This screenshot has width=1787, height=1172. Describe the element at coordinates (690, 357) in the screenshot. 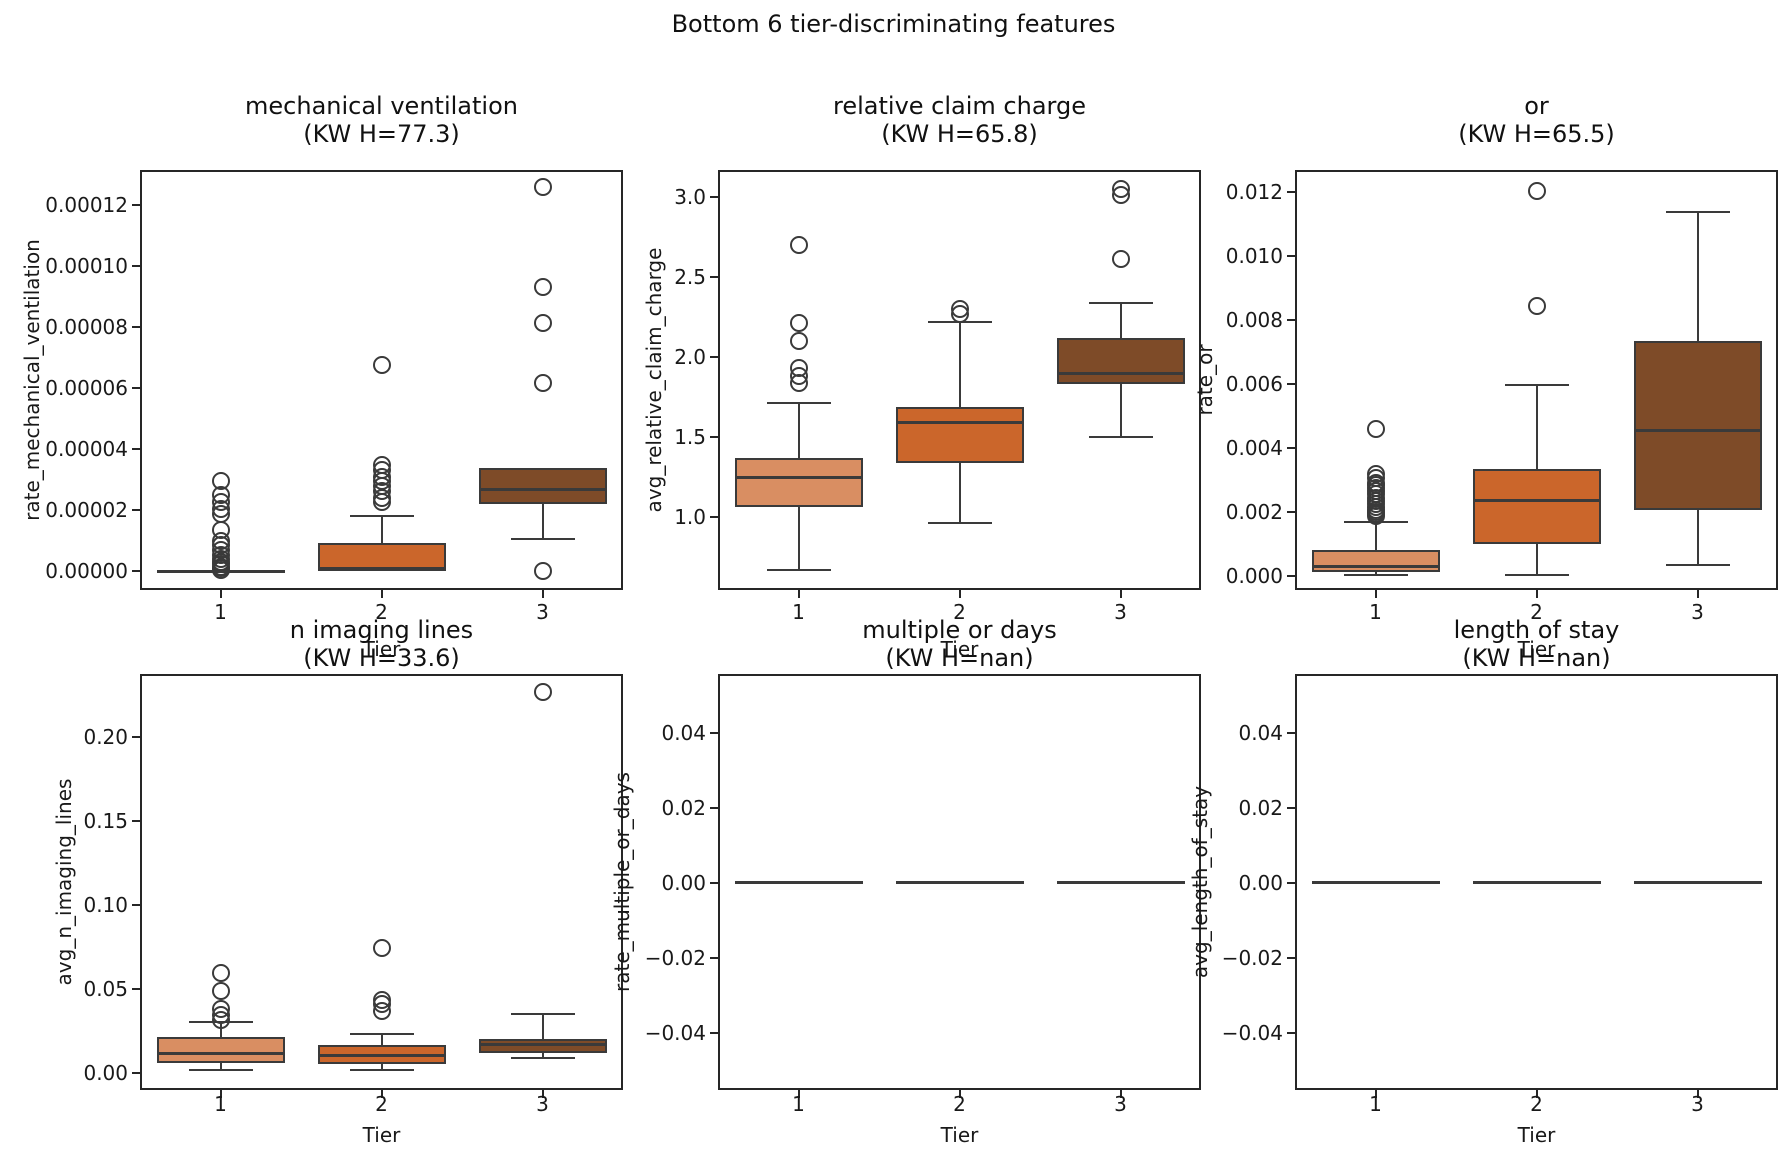

I see `y-tick-label: 2.0` at that location.